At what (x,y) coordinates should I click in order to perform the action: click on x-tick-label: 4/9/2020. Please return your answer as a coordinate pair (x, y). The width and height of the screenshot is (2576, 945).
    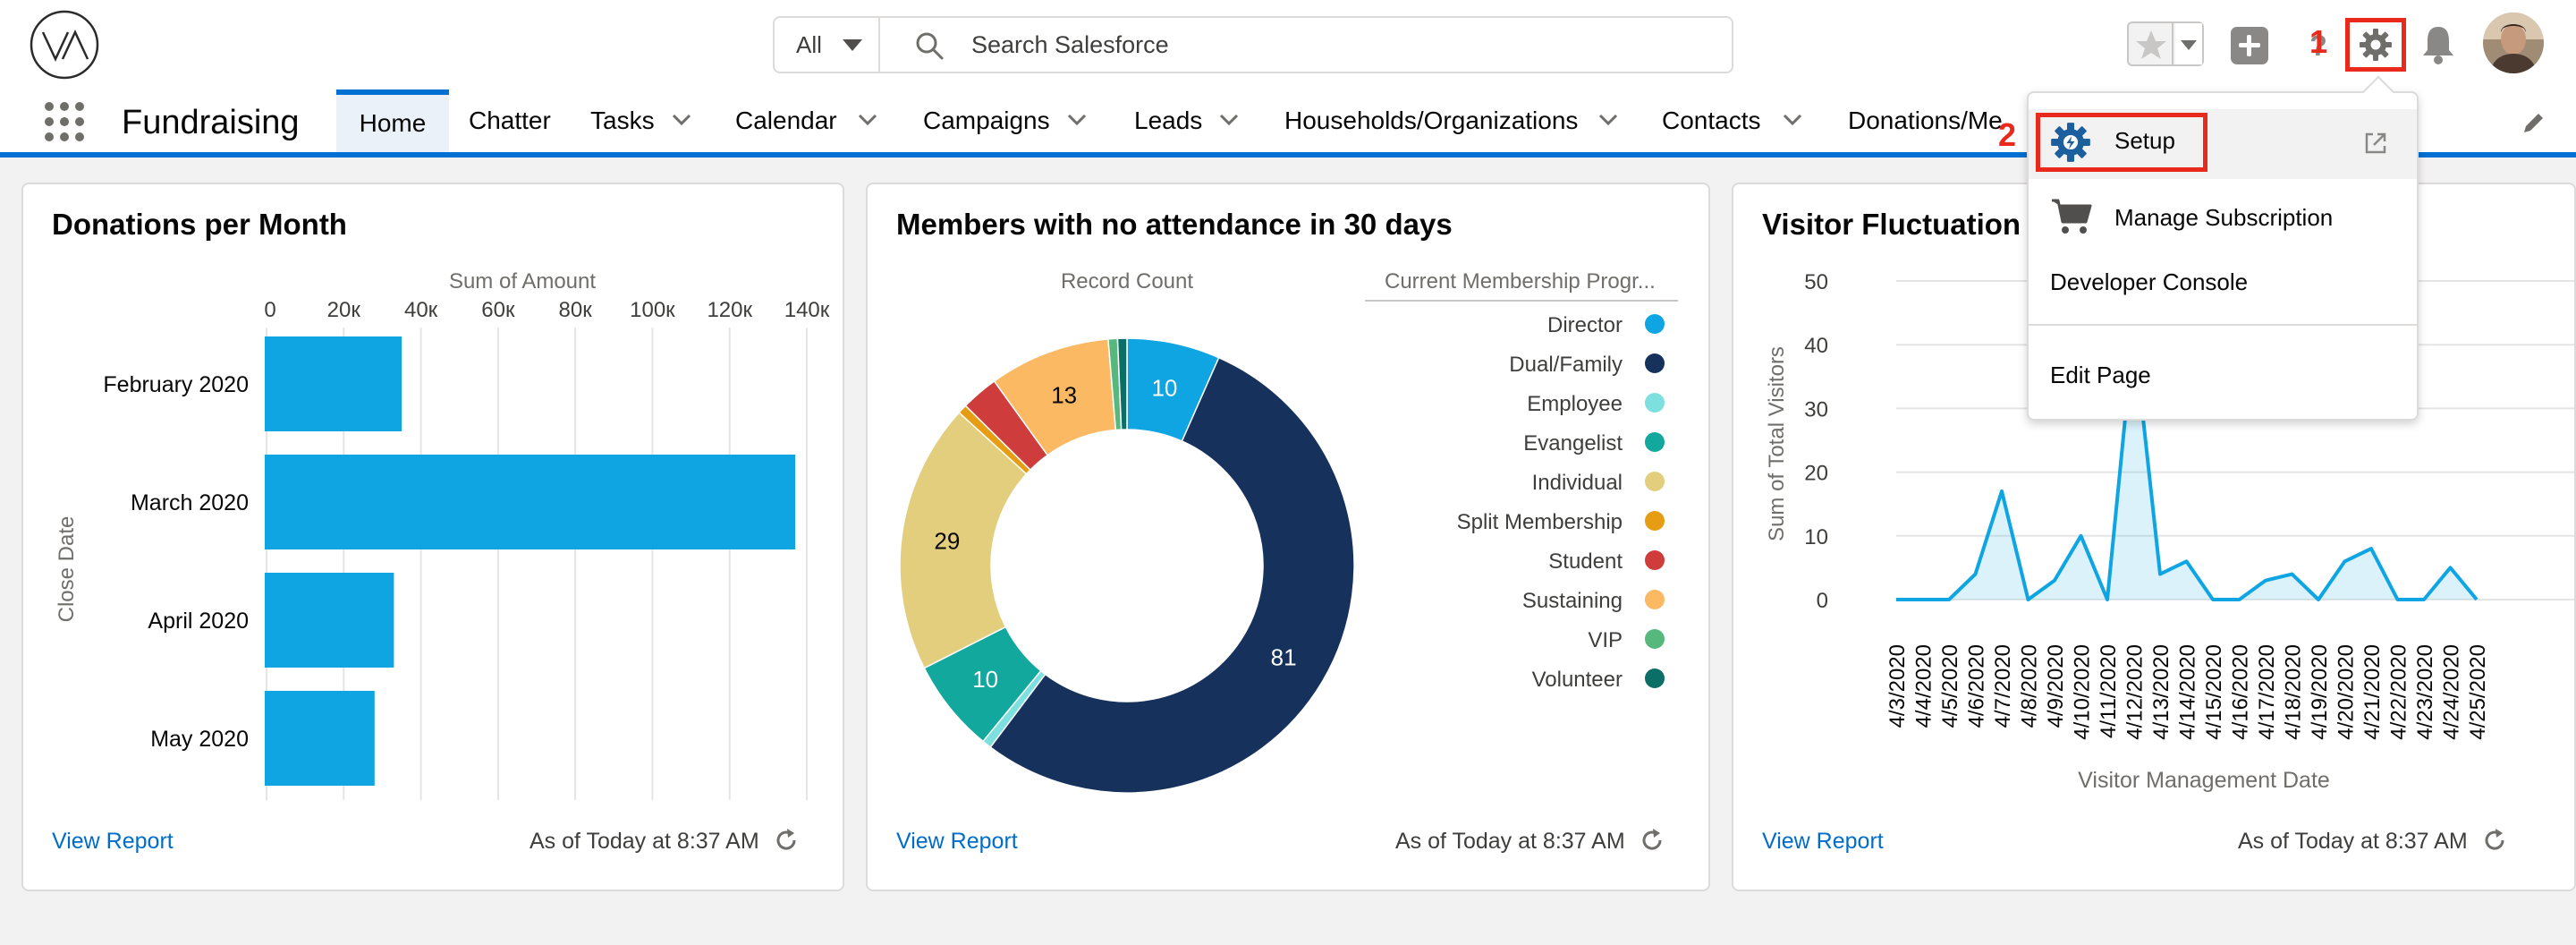
    Looking at the image, I should click on (2056, 686).